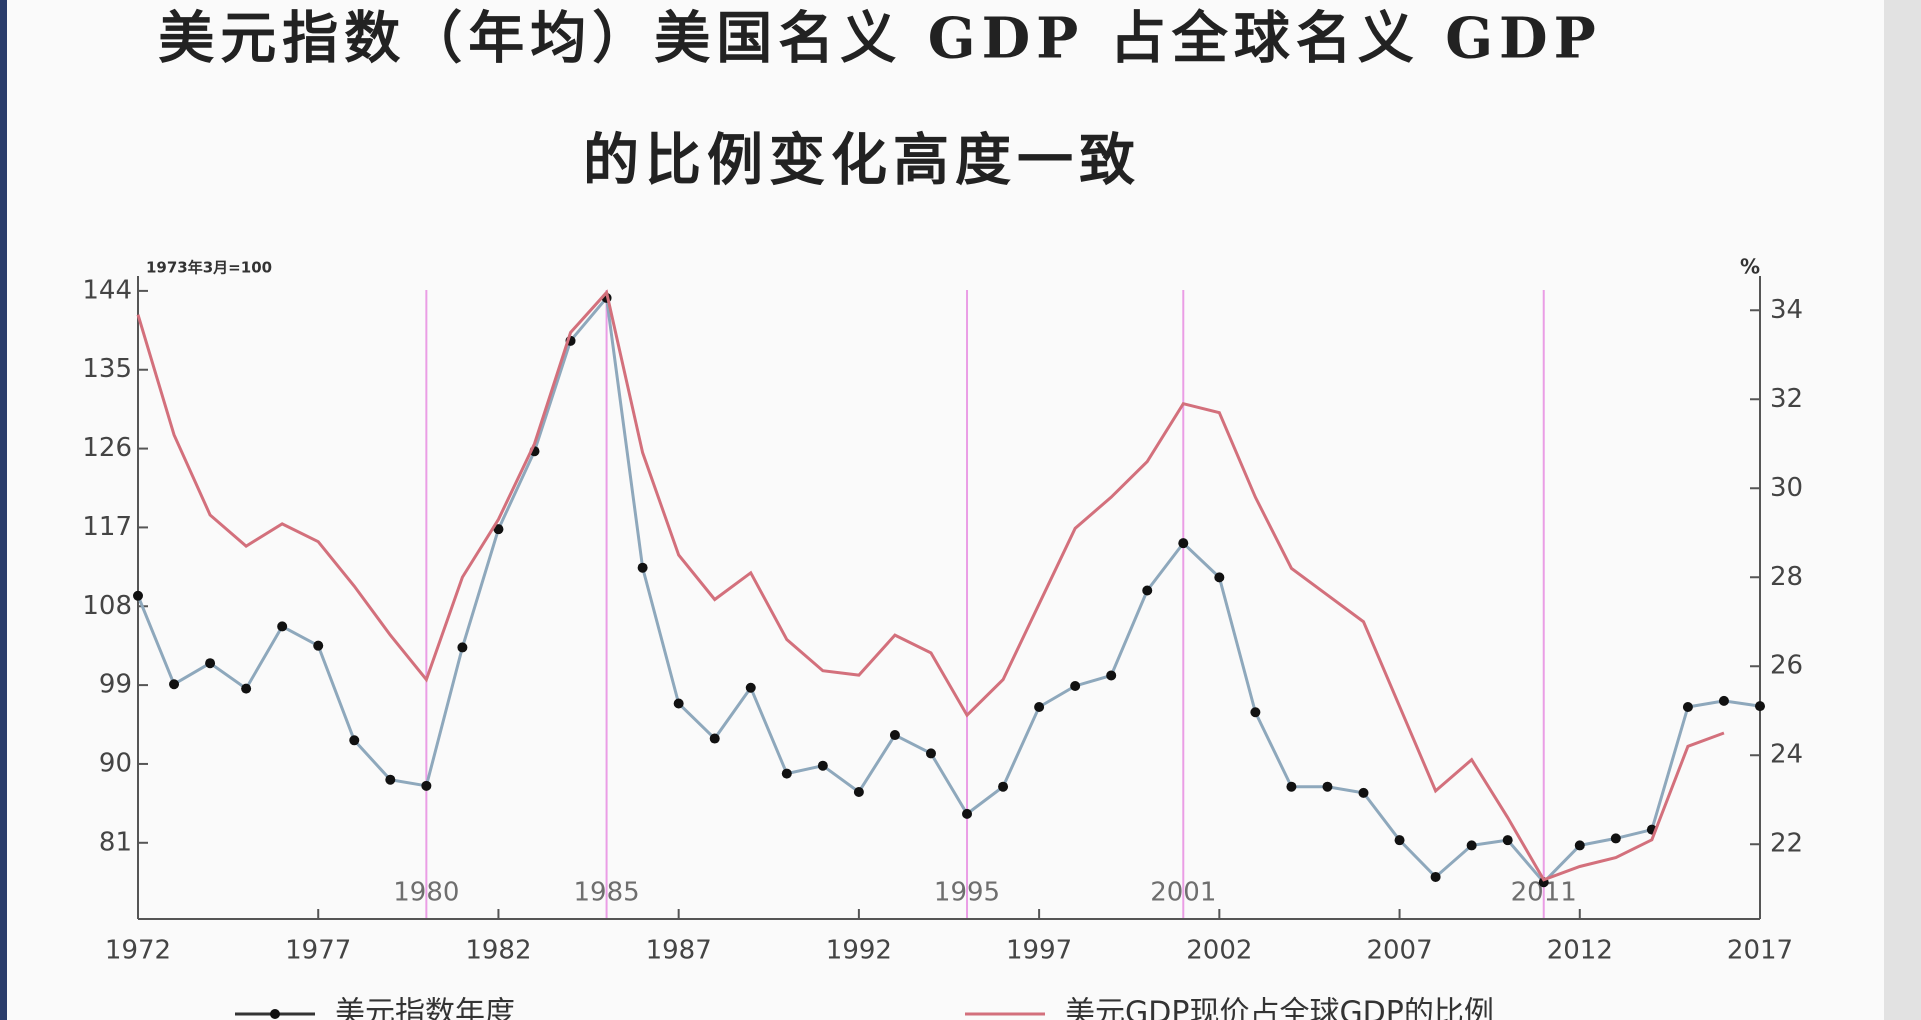 The height and width of the screenshot is (1020, 1921). I want to click on chart-title: 美元指数（年均）美国名义 GDP 占全球名义 GDP, so click(879, 39).